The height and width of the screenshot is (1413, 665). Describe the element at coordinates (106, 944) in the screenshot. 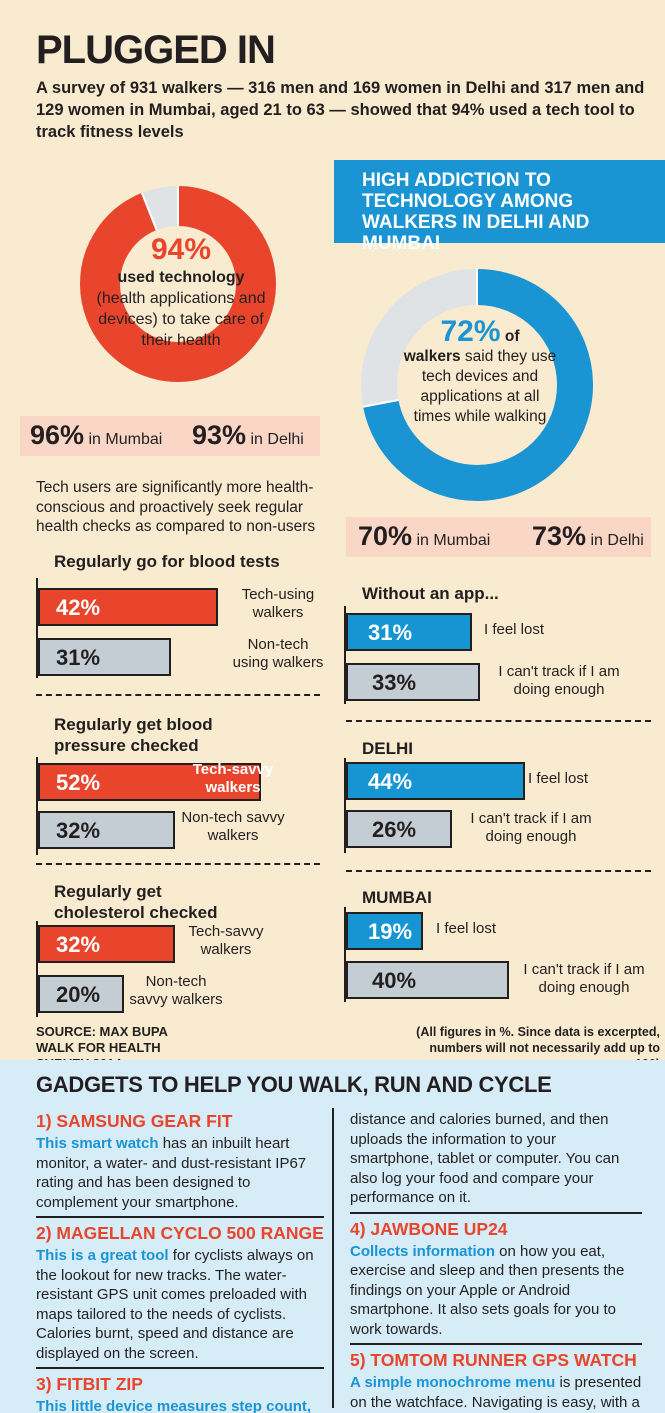

I see `left-group-3-bar-1: 32%` at that location.